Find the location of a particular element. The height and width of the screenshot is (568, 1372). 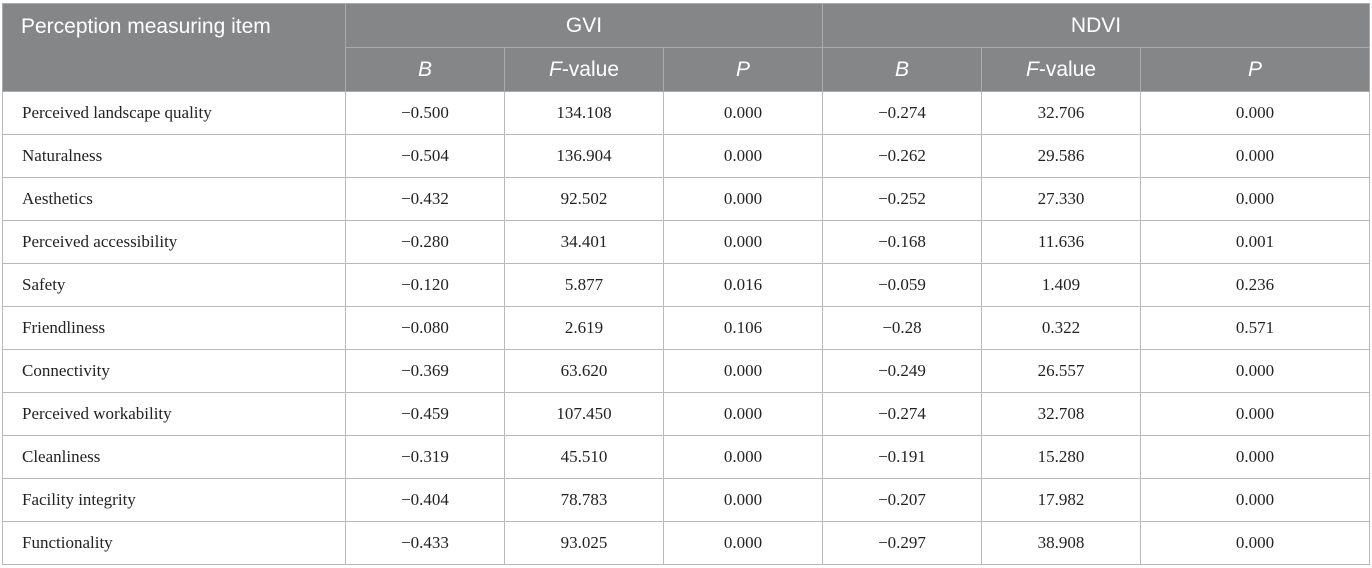

cell-gvi-b: −0.459 is located at coordinates (425, 414).